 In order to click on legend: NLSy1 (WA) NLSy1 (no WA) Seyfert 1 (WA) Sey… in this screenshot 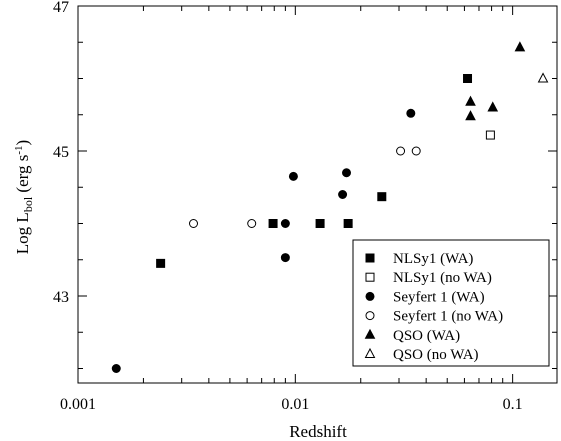, I will do `click(451, 303)`.